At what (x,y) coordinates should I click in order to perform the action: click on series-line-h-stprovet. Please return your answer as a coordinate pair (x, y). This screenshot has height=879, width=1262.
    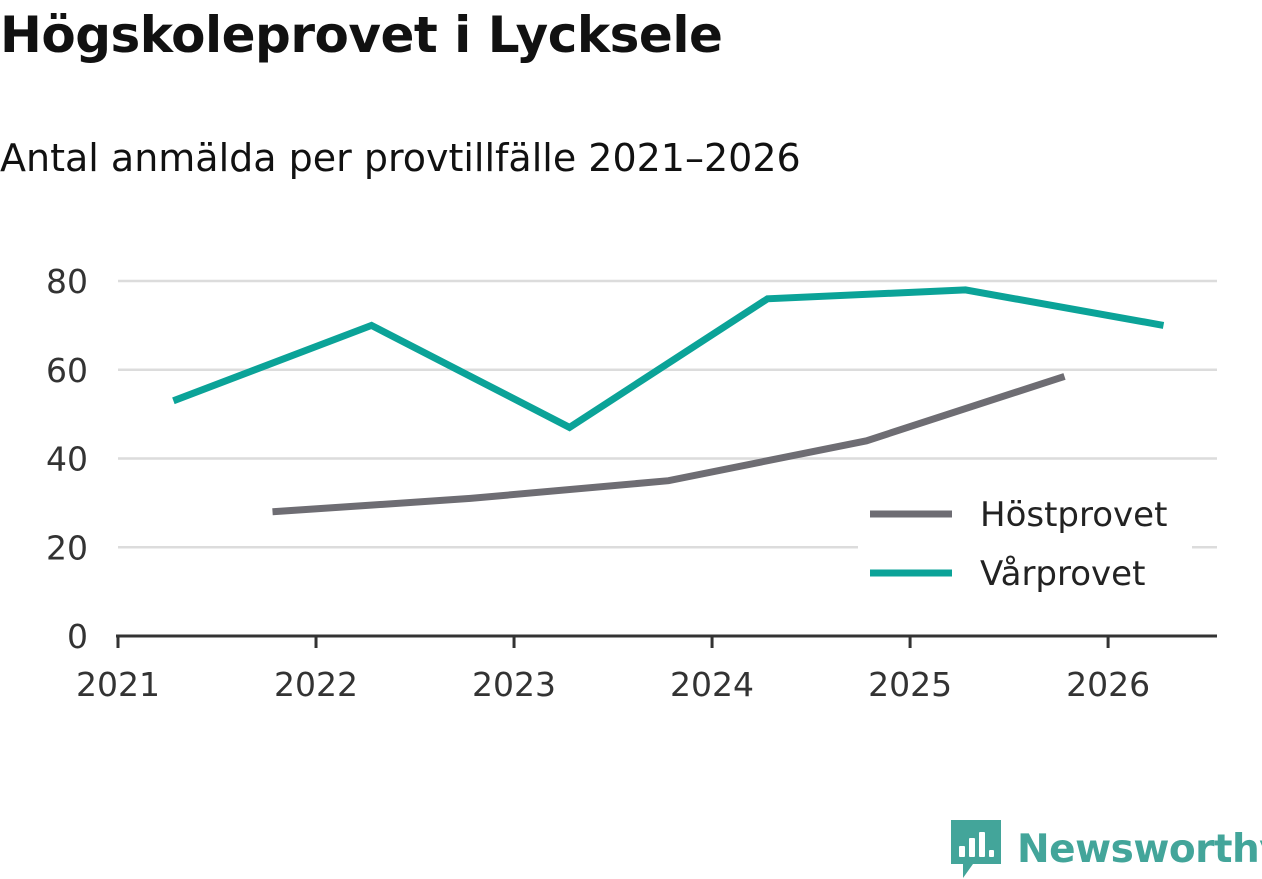
    Looking at the image, I should click on (669, 444).